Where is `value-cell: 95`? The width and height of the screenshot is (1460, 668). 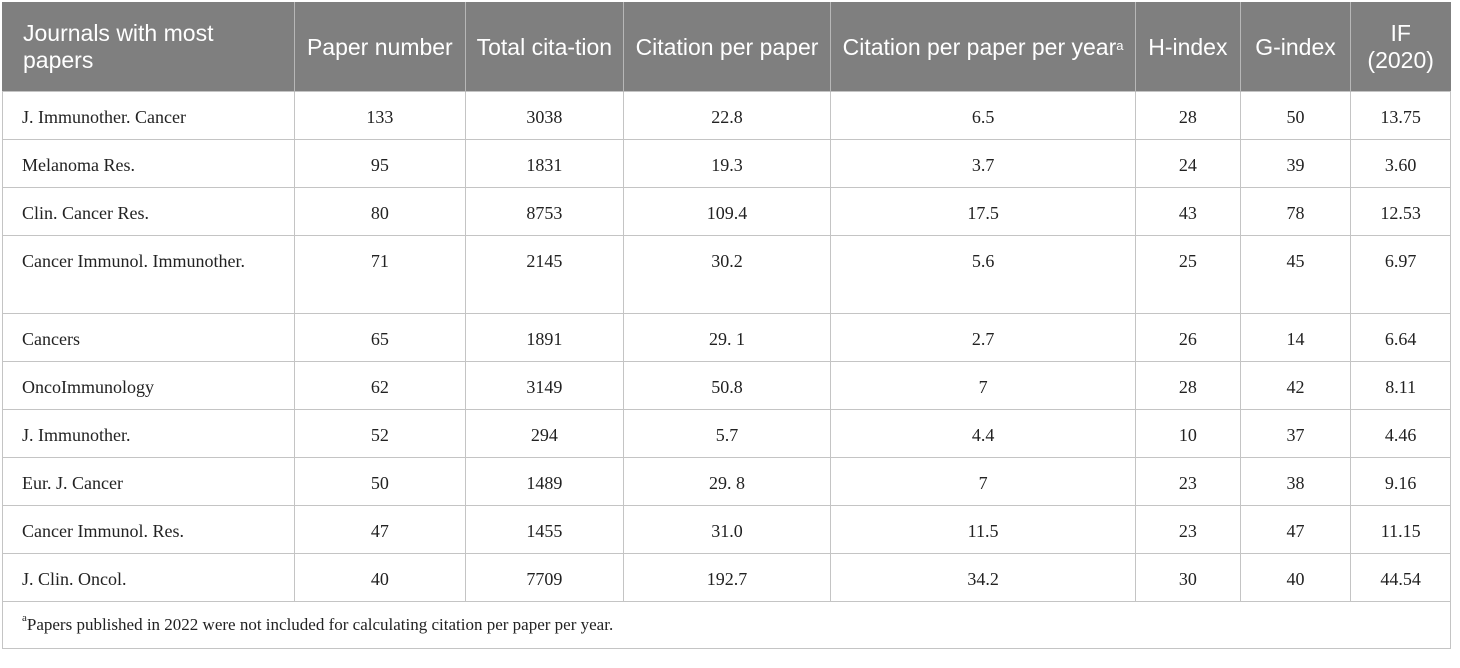
value-cell: 95 is located at coordinates (379, 163).